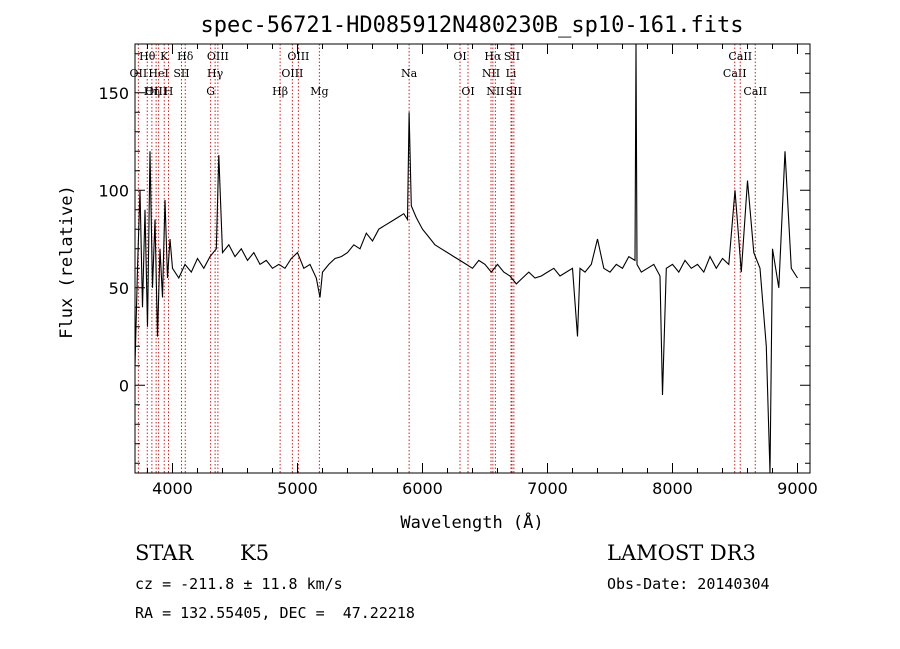 The height and width of the screenshot is (649, 900). I want to click on spectral-line-label: Li, so click(511, 73).